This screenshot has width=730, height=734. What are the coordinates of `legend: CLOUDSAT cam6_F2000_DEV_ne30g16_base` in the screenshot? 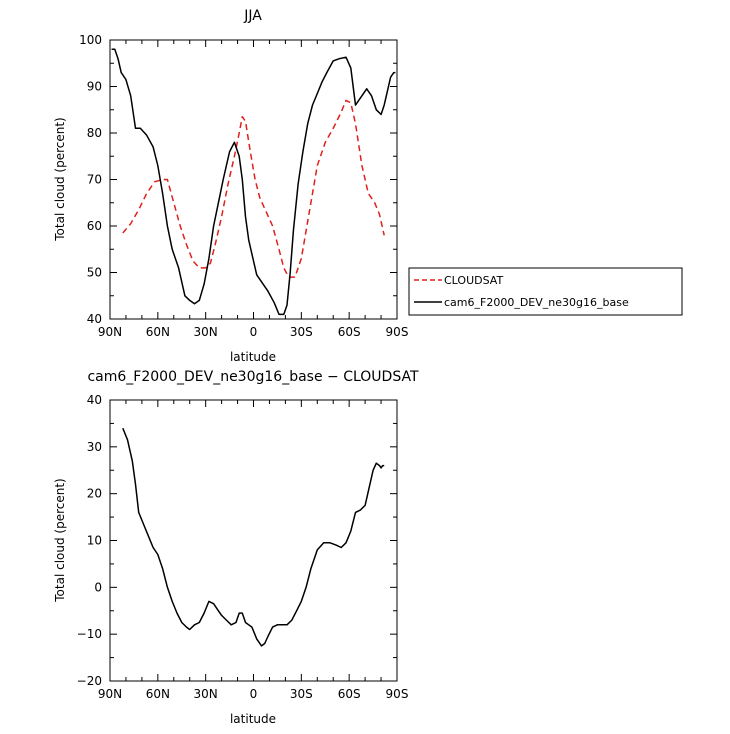 It's located at (545, 291).